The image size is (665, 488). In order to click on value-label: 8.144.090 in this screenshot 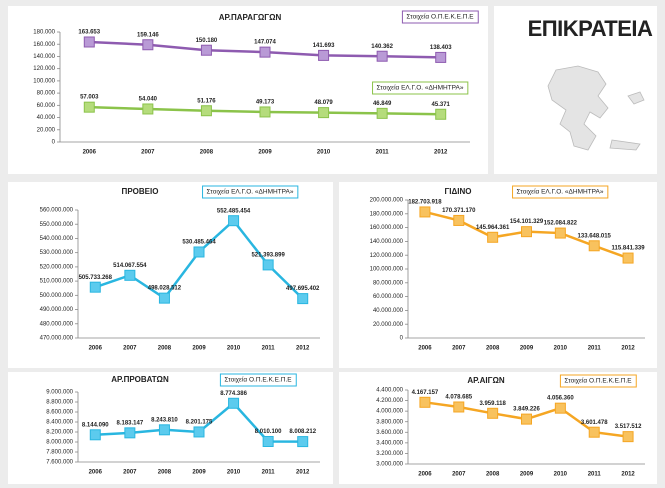, I will do `click(95, 425)`.